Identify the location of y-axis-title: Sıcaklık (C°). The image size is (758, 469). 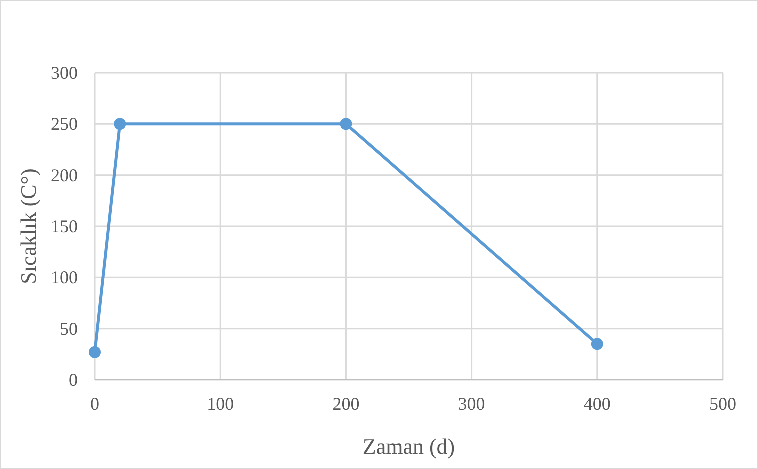
(28, 226).